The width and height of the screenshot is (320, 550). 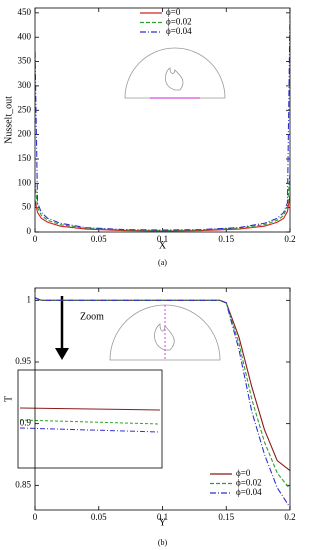 I want to click on y-tick-label: 0.85, so click(x=23, y=484).